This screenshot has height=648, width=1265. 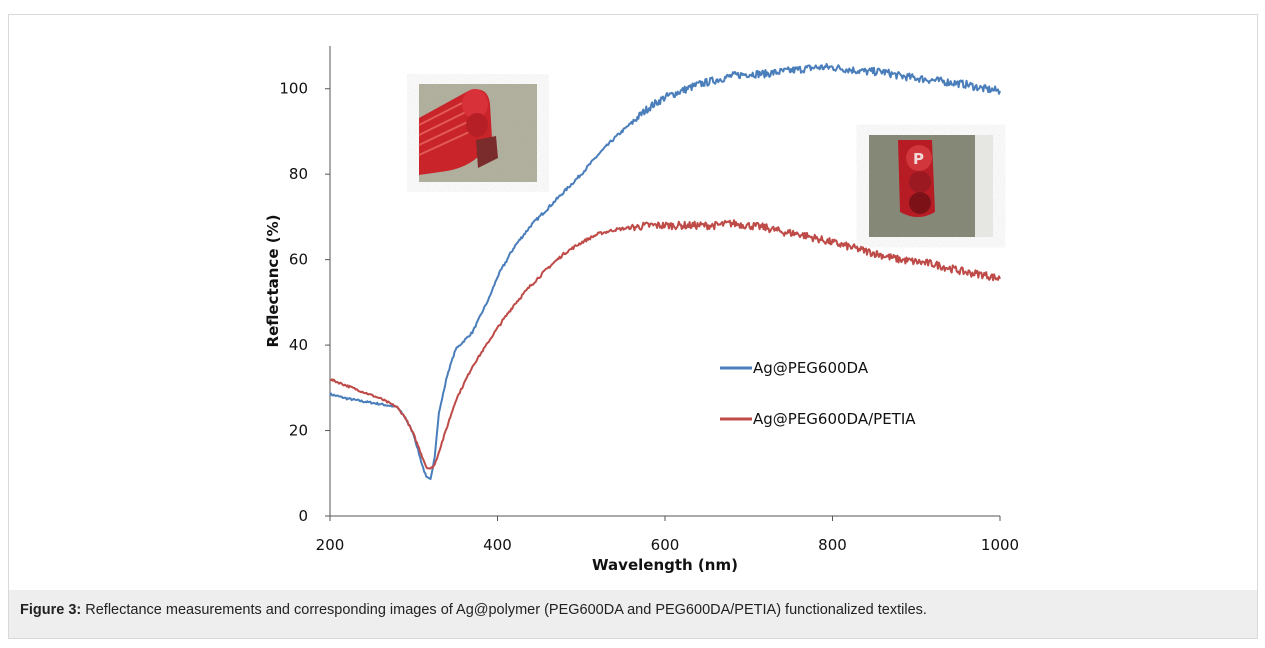 I want to click on legend-label-1: Ag@PEG600DA, so click(x=811, y=368).